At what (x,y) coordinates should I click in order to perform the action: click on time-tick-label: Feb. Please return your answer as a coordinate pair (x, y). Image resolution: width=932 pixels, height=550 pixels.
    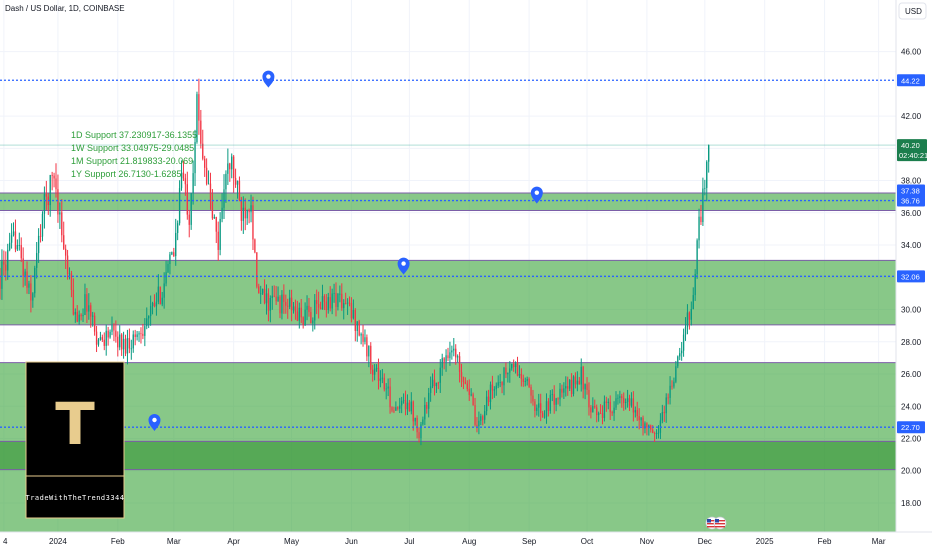
    Looking at the image, I should click on (825, 541).